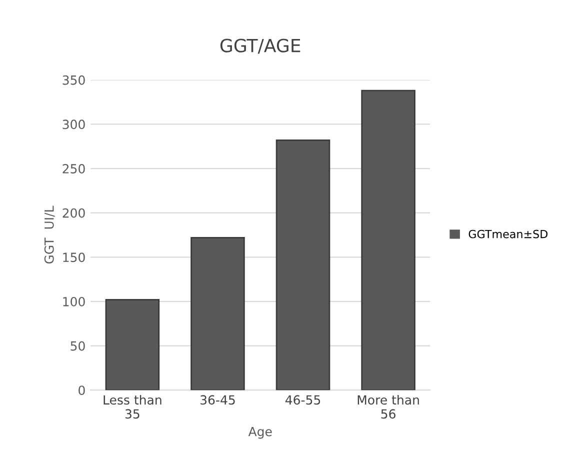  What do you see at coordinates (508, 234) in the screenshot?
I see `legend-label: GGTmean±SD` at bounding box center [508, 234].